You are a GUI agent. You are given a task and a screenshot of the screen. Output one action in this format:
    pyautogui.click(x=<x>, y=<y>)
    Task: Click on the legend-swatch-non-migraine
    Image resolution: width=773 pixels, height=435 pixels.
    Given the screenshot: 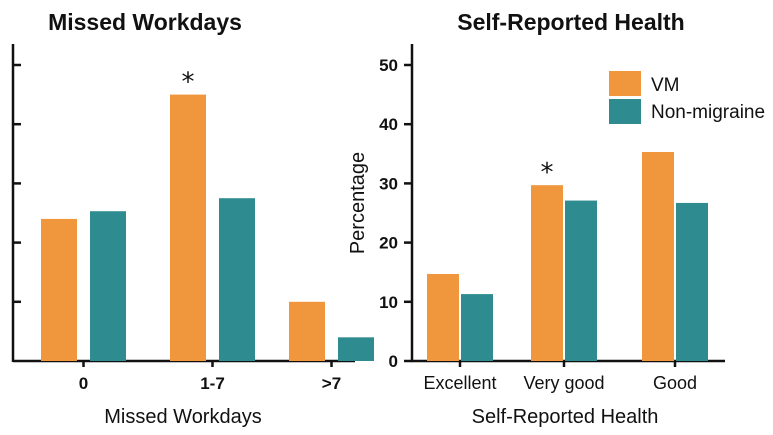 What is the action you would take?
    pyautogui.click(x=625, y=111)
    